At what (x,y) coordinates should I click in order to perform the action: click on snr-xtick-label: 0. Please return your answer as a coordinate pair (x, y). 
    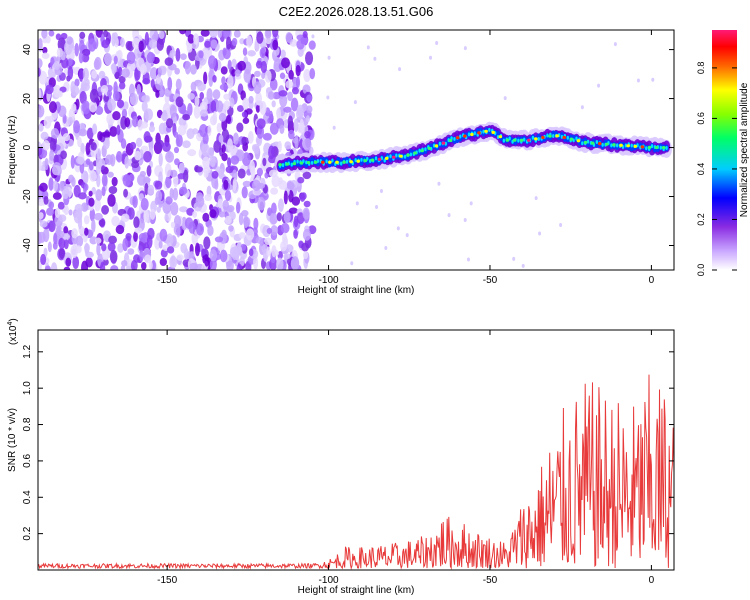
    Looking at the image, I should click on (652, 580).